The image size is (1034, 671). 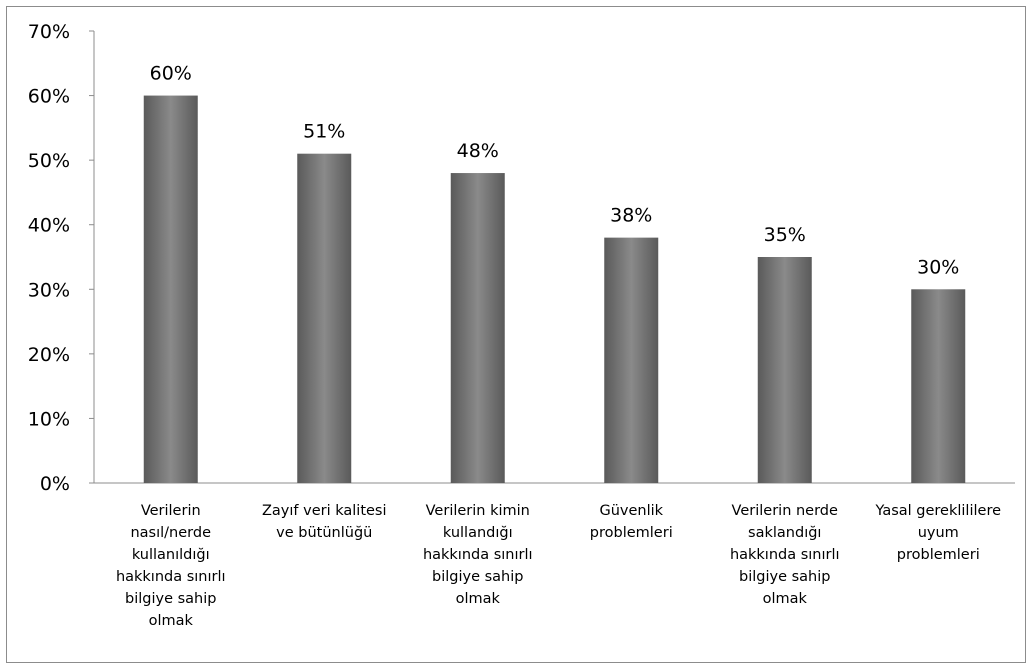 What do you see at coordinates (49, 32) in the screenshot?
I see `y-tick-label: 70%` at bounding box center [49, 32].